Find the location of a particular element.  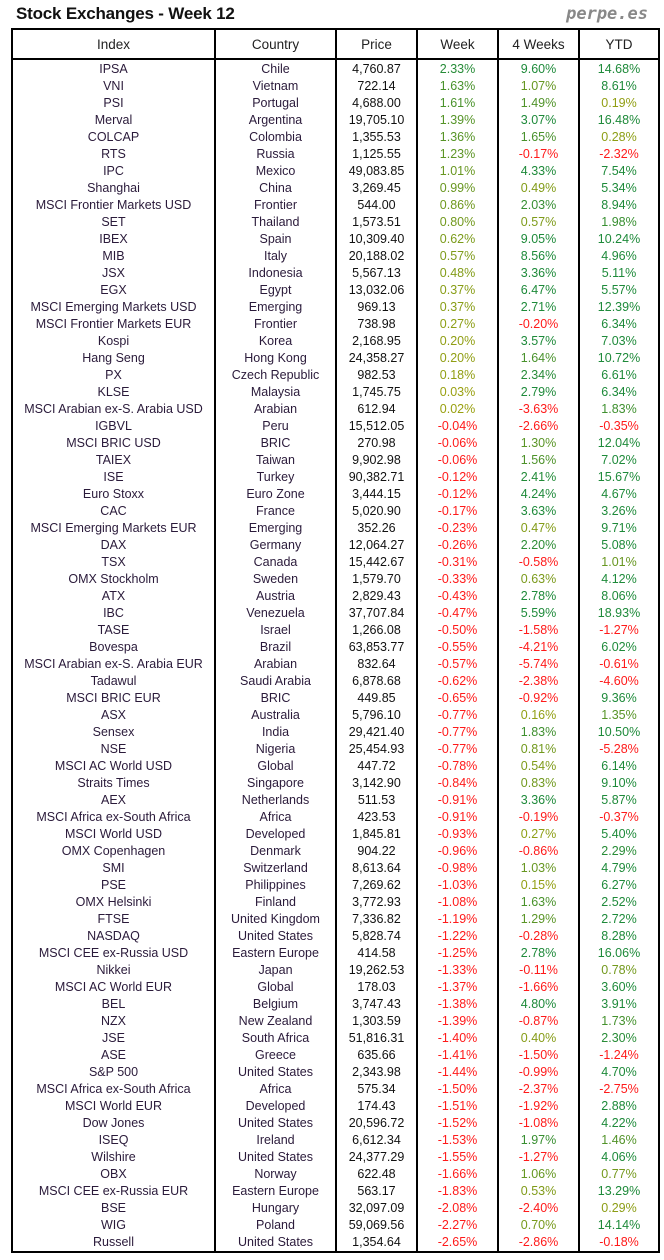

index-cell: MSCI World USD is located at coordinates (113, 834).